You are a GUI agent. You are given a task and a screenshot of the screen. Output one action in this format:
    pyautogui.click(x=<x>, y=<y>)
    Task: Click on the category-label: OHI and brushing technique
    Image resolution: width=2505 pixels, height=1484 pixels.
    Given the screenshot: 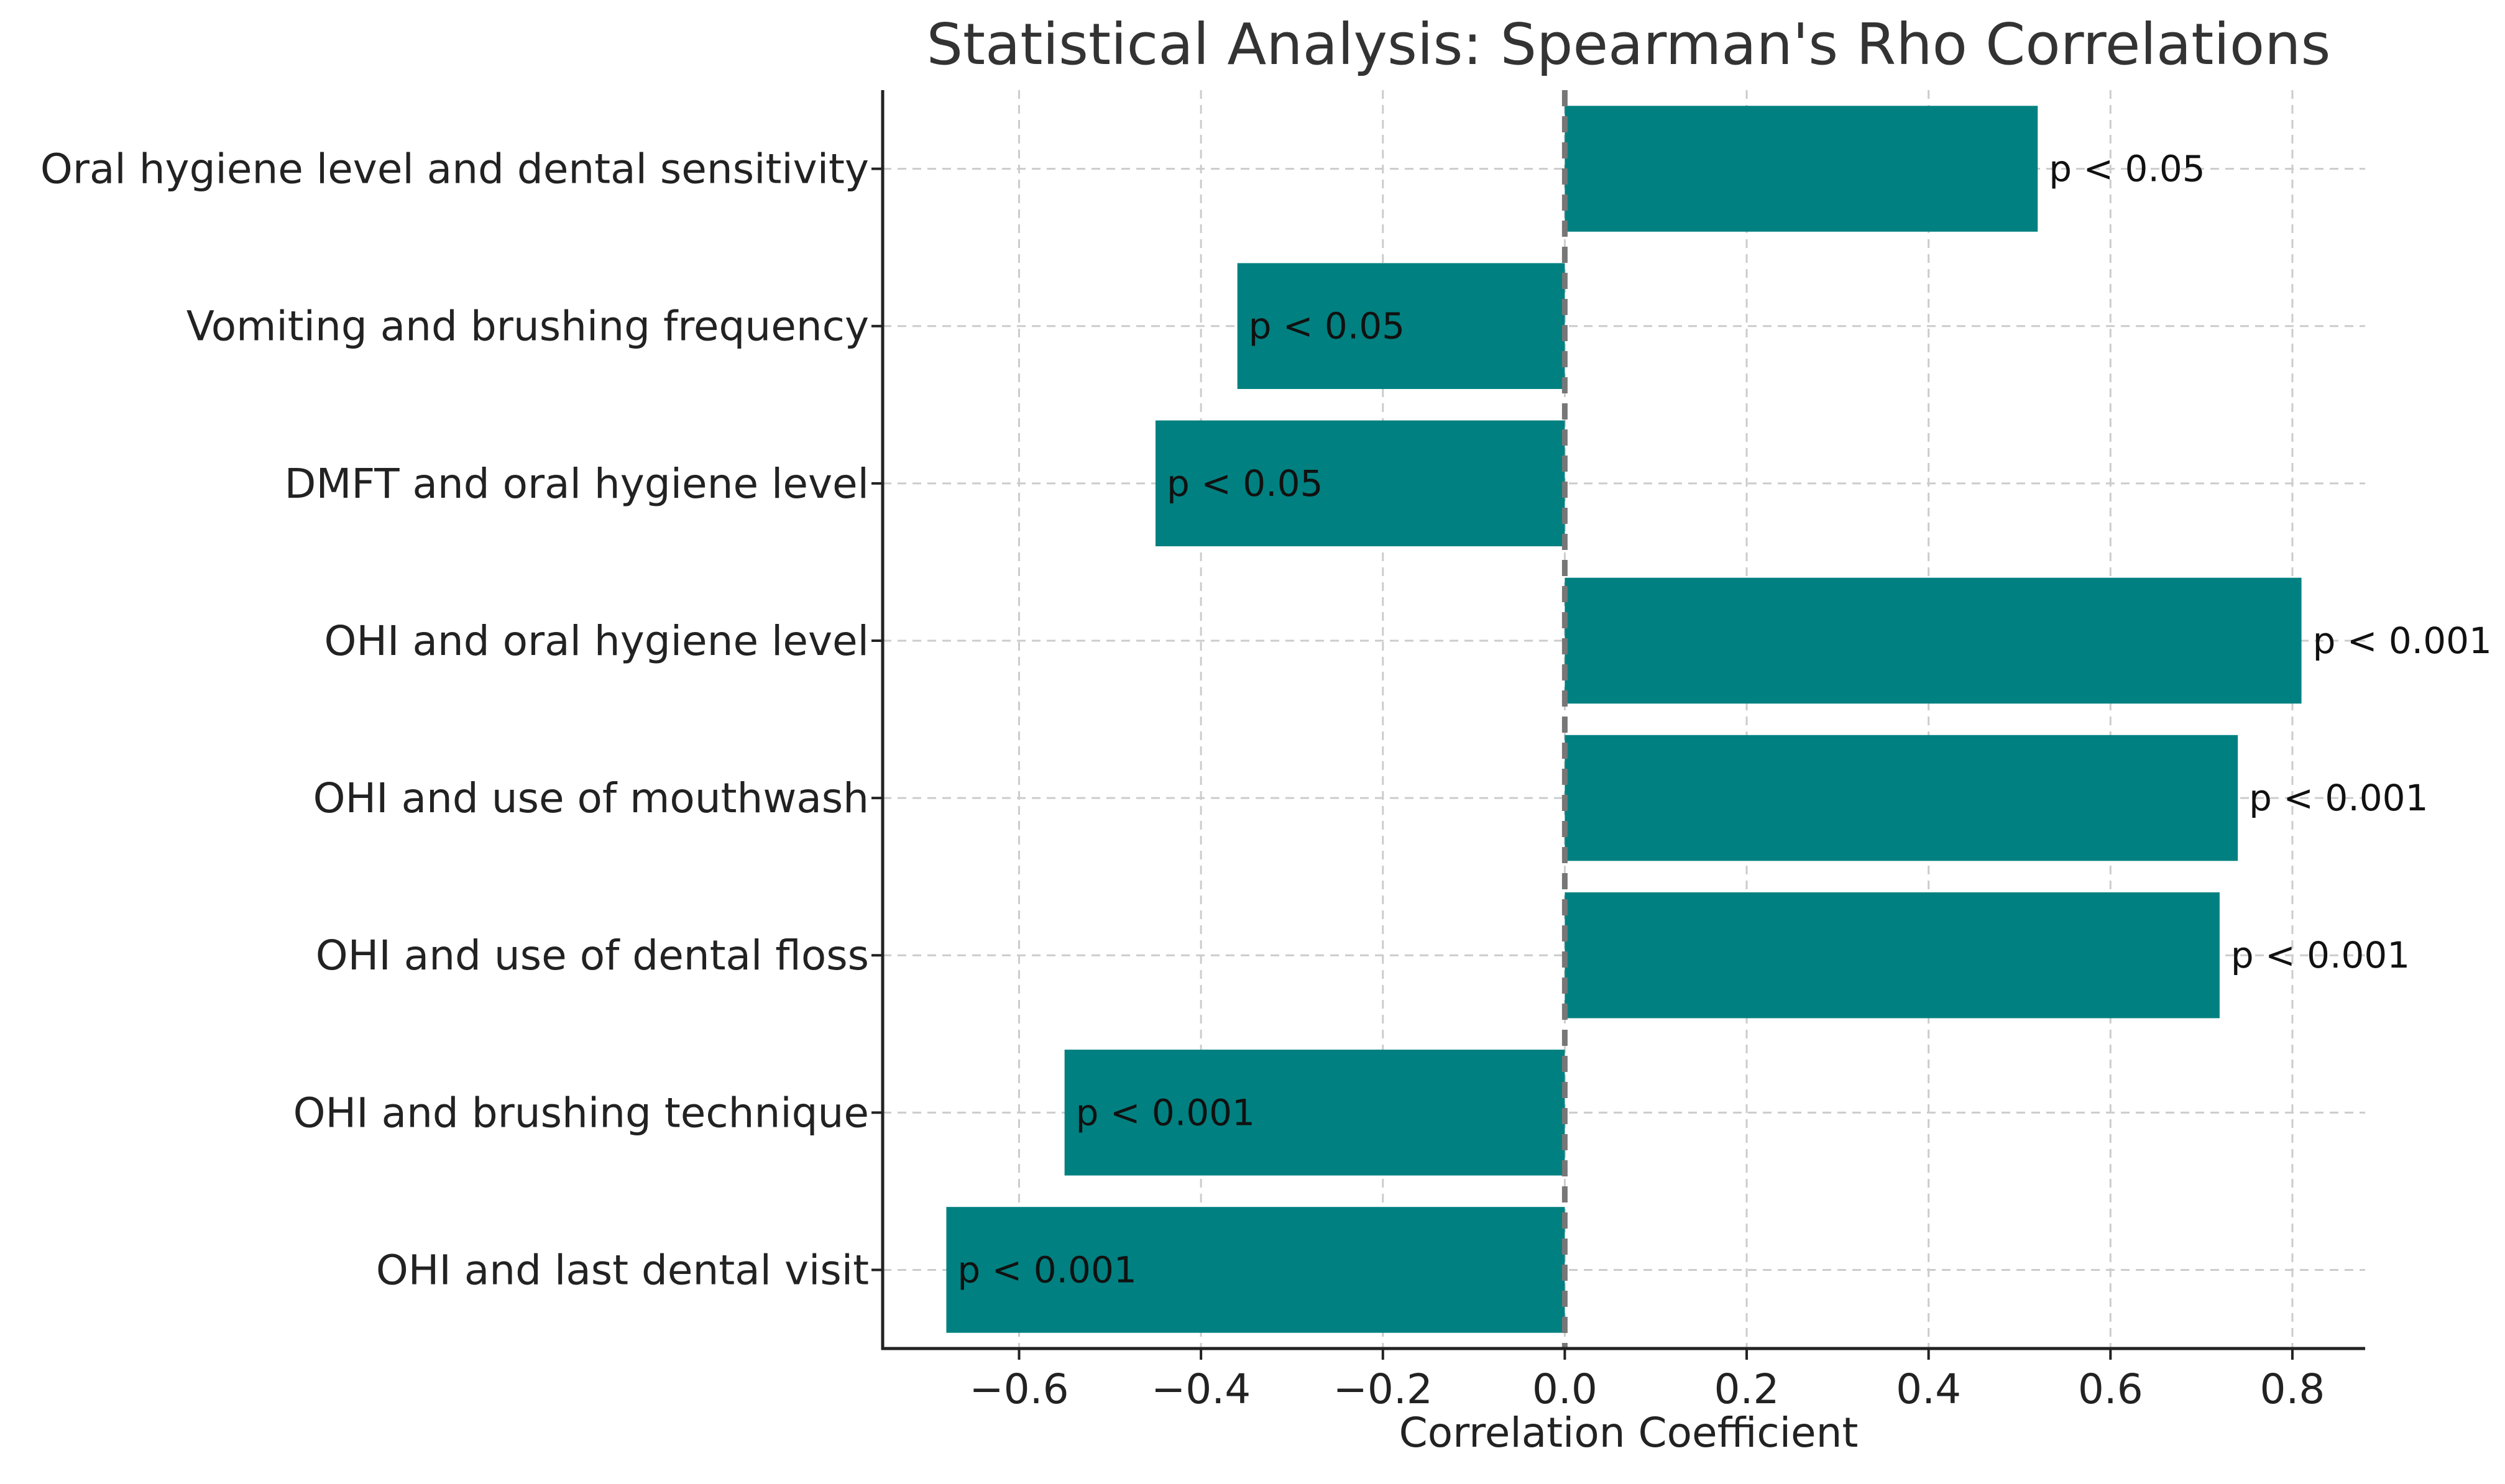 What is the action you would take?
    pyautogui.click(x=581, y=1113)
    